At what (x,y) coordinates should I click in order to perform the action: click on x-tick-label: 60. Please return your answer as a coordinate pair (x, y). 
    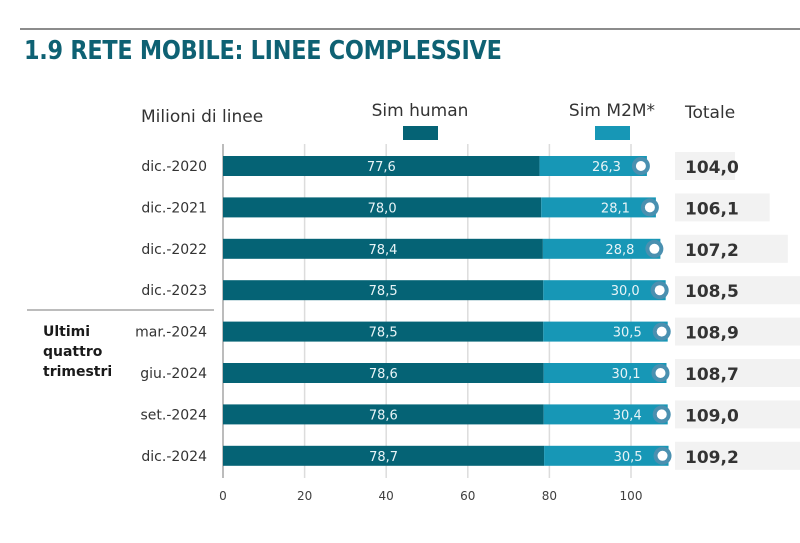
    Looking at the image, I should click on (467, 496).